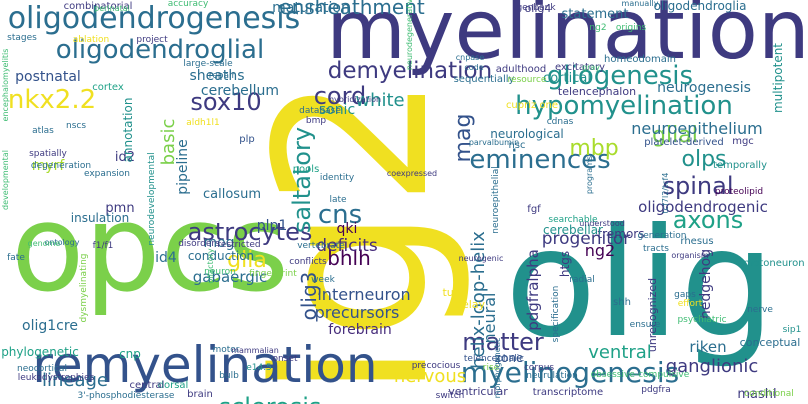 This screenshot has width=808, height=404. What do you see at coordinates (640, 59) in the screenshot?
I see `cloud-word: homeodomain` at bounding box center [640, 59].